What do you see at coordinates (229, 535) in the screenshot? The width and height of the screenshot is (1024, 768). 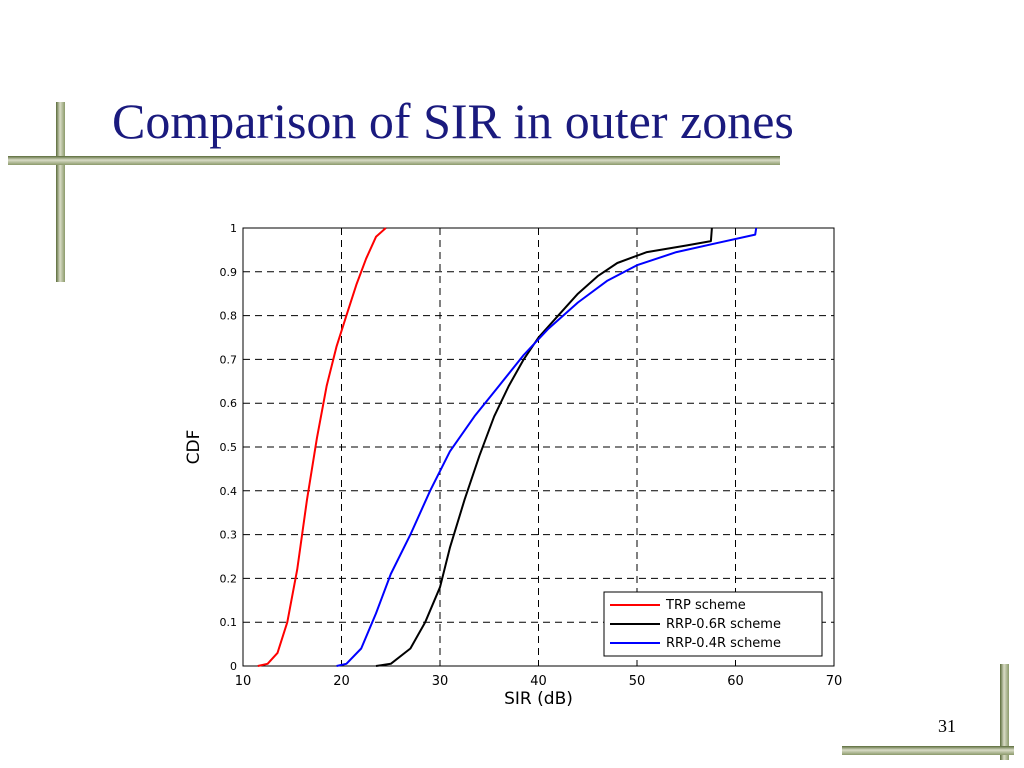 I see `y-tick-label: 0.3` at bounding box center [229, 535].